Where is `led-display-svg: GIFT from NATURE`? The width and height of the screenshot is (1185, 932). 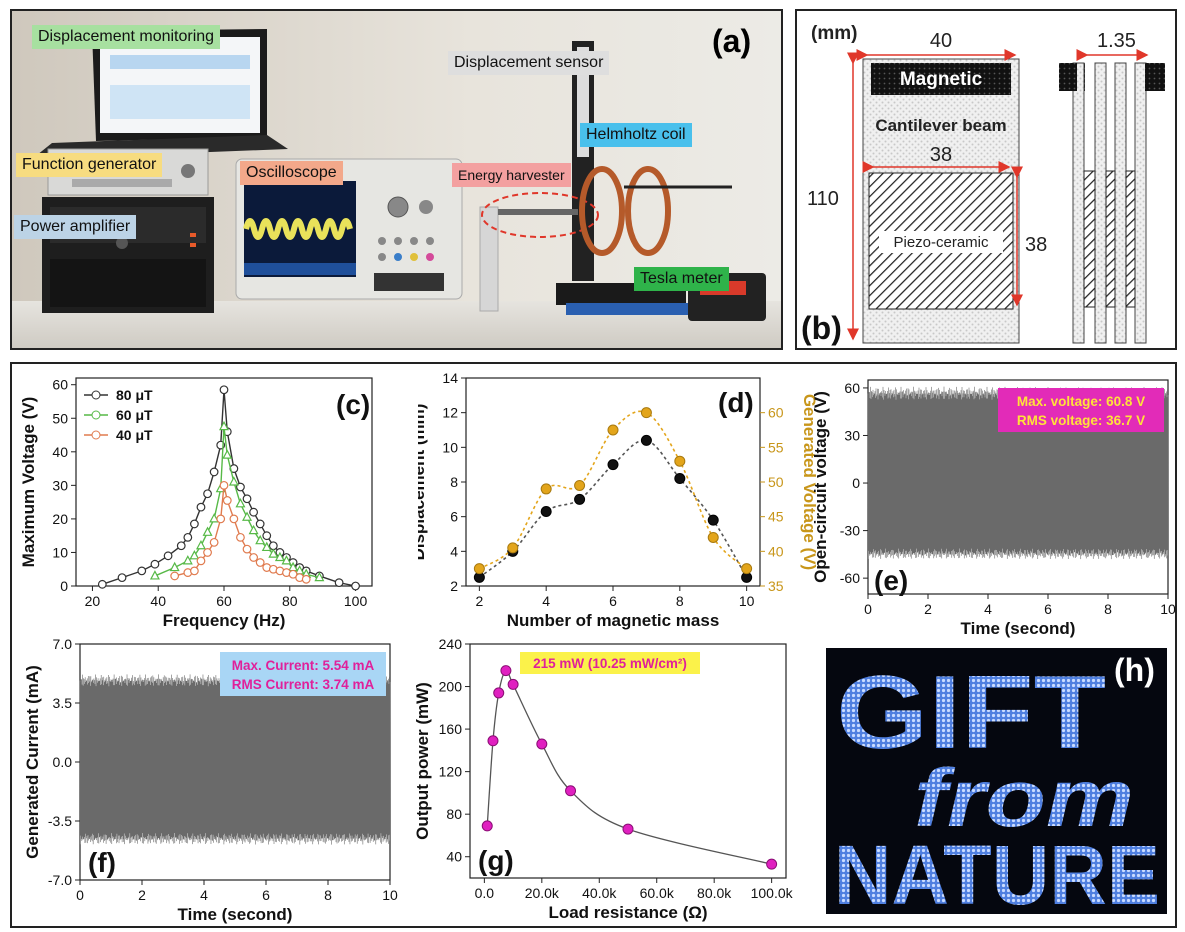
led-display-svg: GIFT from NATURE is located at coordinates (997, 784).